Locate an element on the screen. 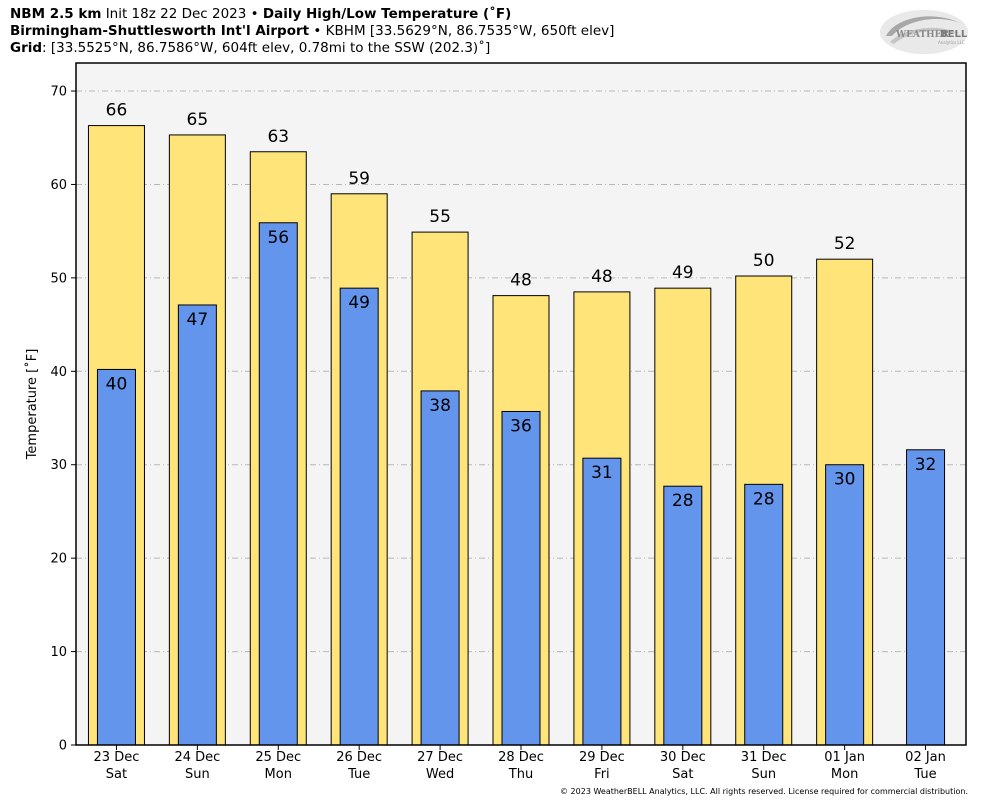  x-tick-day: Wed is located at coordinates (440, 774).